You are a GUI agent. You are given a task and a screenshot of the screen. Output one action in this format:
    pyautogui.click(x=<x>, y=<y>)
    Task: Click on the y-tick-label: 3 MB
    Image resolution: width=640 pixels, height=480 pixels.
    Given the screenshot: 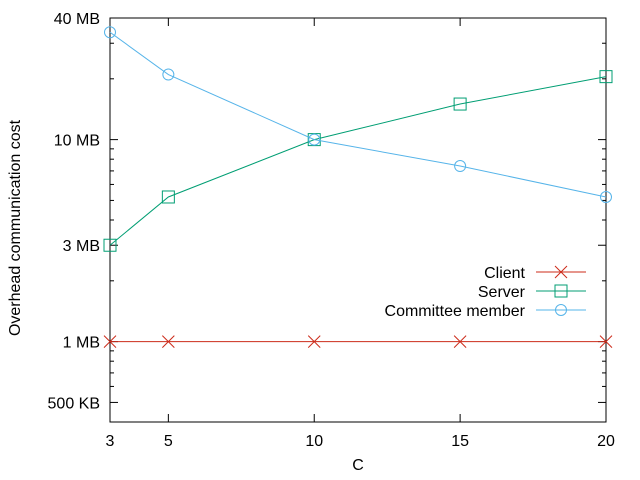 What is the action you would take?
    pyautogui.click(x=81, y=246)
    